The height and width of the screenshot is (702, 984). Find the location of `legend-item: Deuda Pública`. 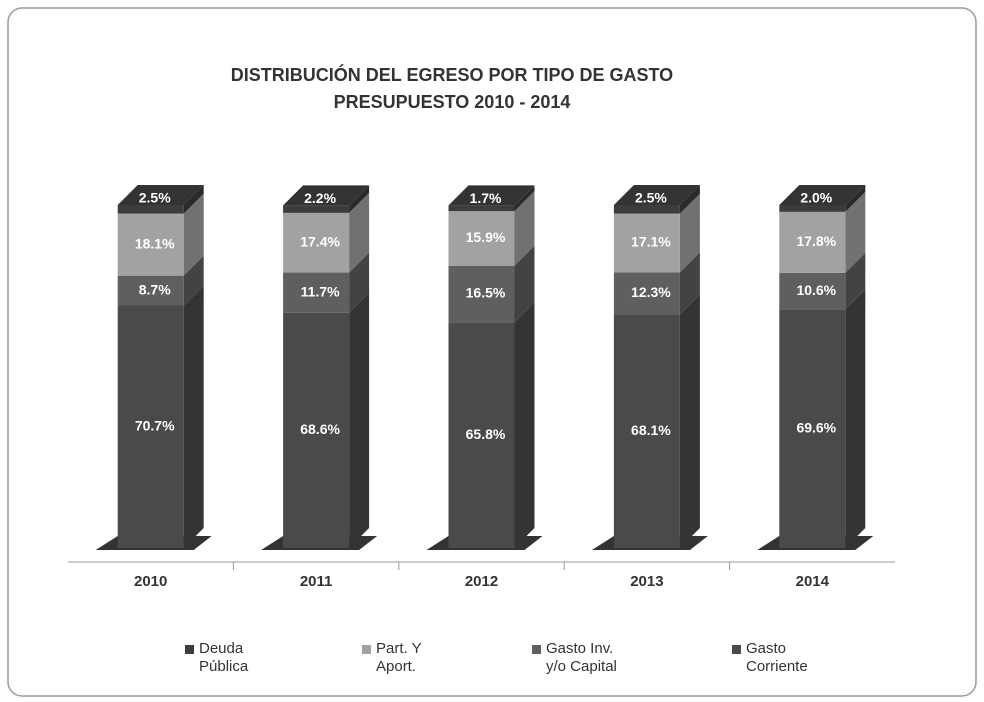

legend-item: Deuda Pública is located at coordinates (218, 658).